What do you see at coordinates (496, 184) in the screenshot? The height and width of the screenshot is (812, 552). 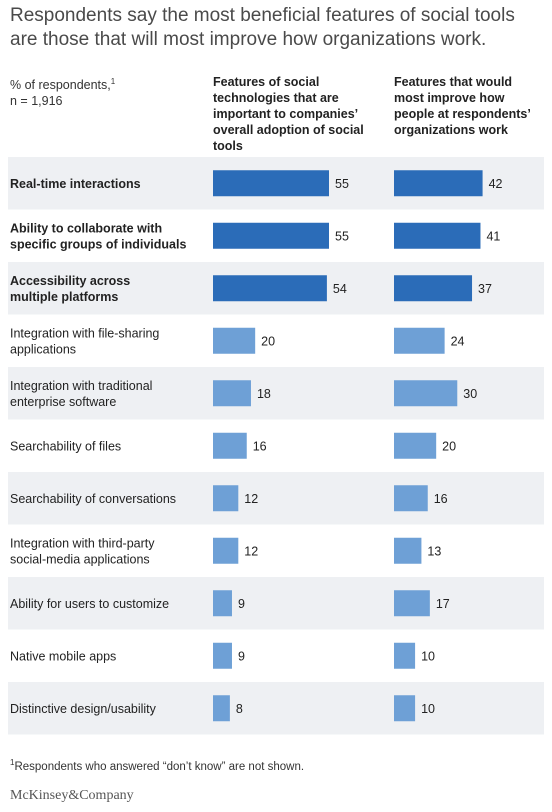 I see `value-label: 42` at bounding box center [496, 184].